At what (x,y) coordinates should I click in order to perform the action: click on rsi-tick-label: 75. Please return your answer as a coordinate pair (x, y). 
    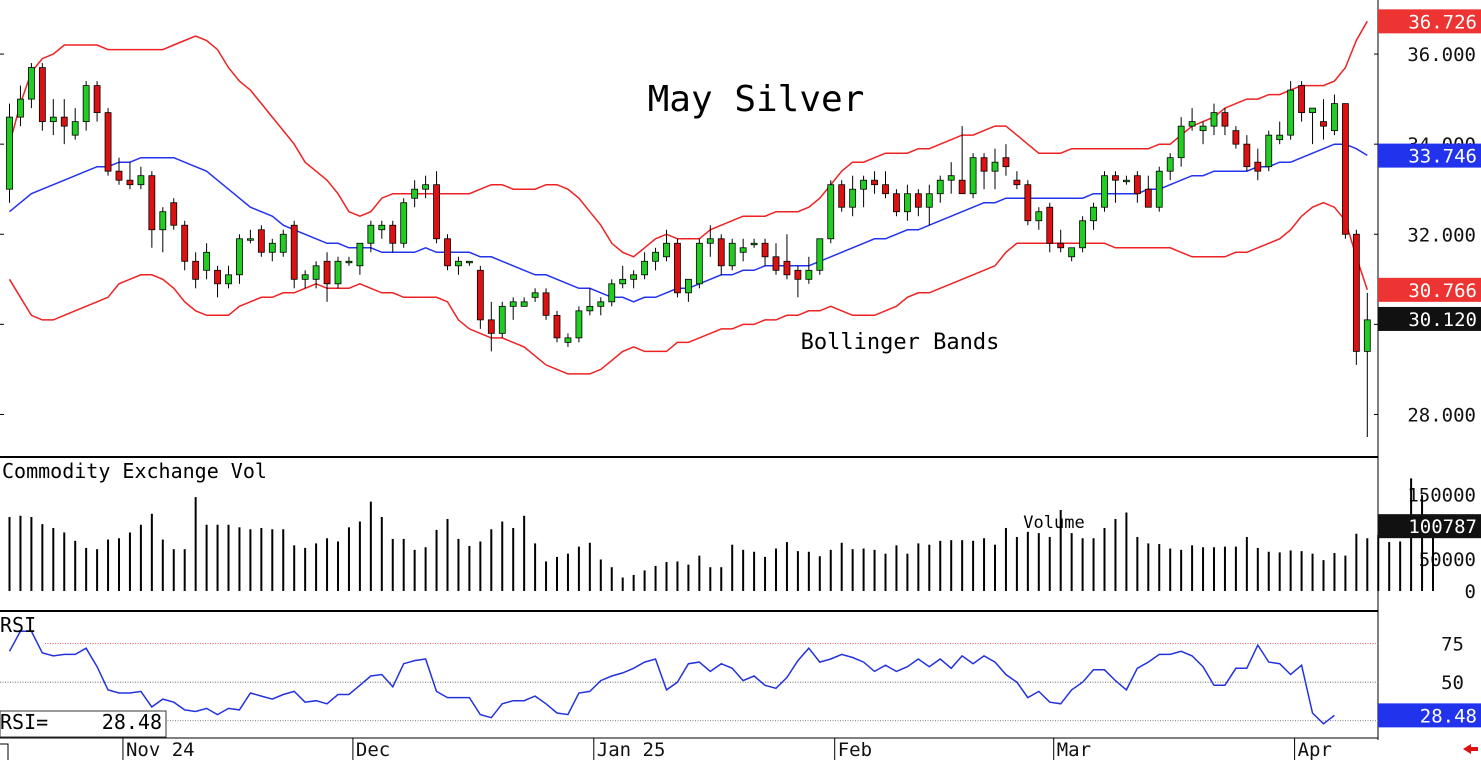
    Looking at the image, I should click on (1452, 645).